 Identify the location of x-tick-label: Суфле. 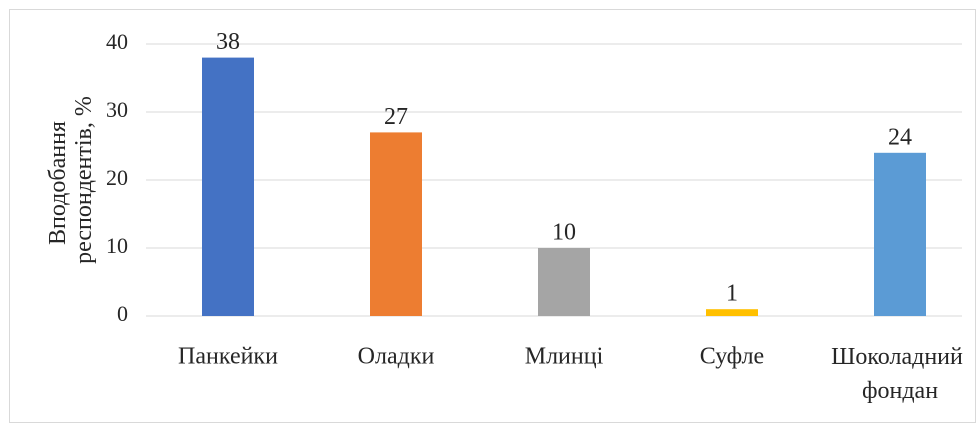
(732, 357).